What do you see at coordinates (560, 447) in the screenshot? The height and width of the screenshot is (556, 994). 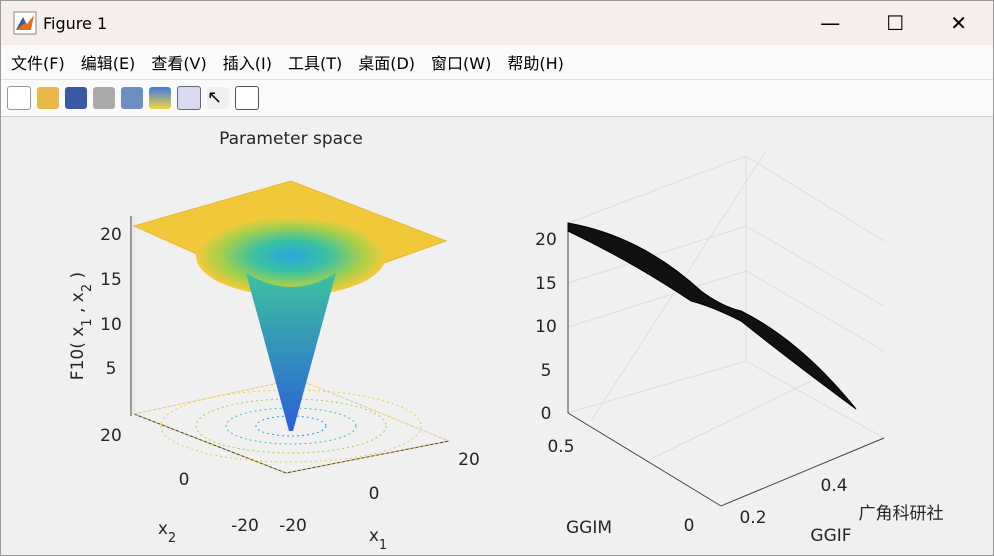 I see `y-tick-label: 0.5` at bounding box center [560, 447].